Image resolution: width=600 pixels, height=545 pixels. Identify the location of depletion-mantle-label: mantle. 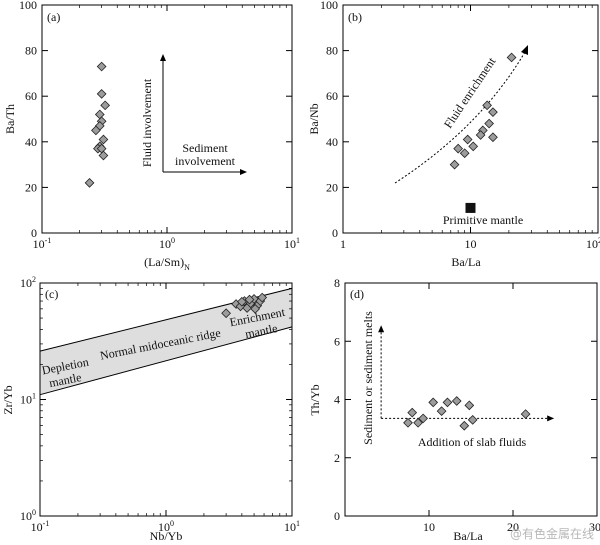
(65, 380).